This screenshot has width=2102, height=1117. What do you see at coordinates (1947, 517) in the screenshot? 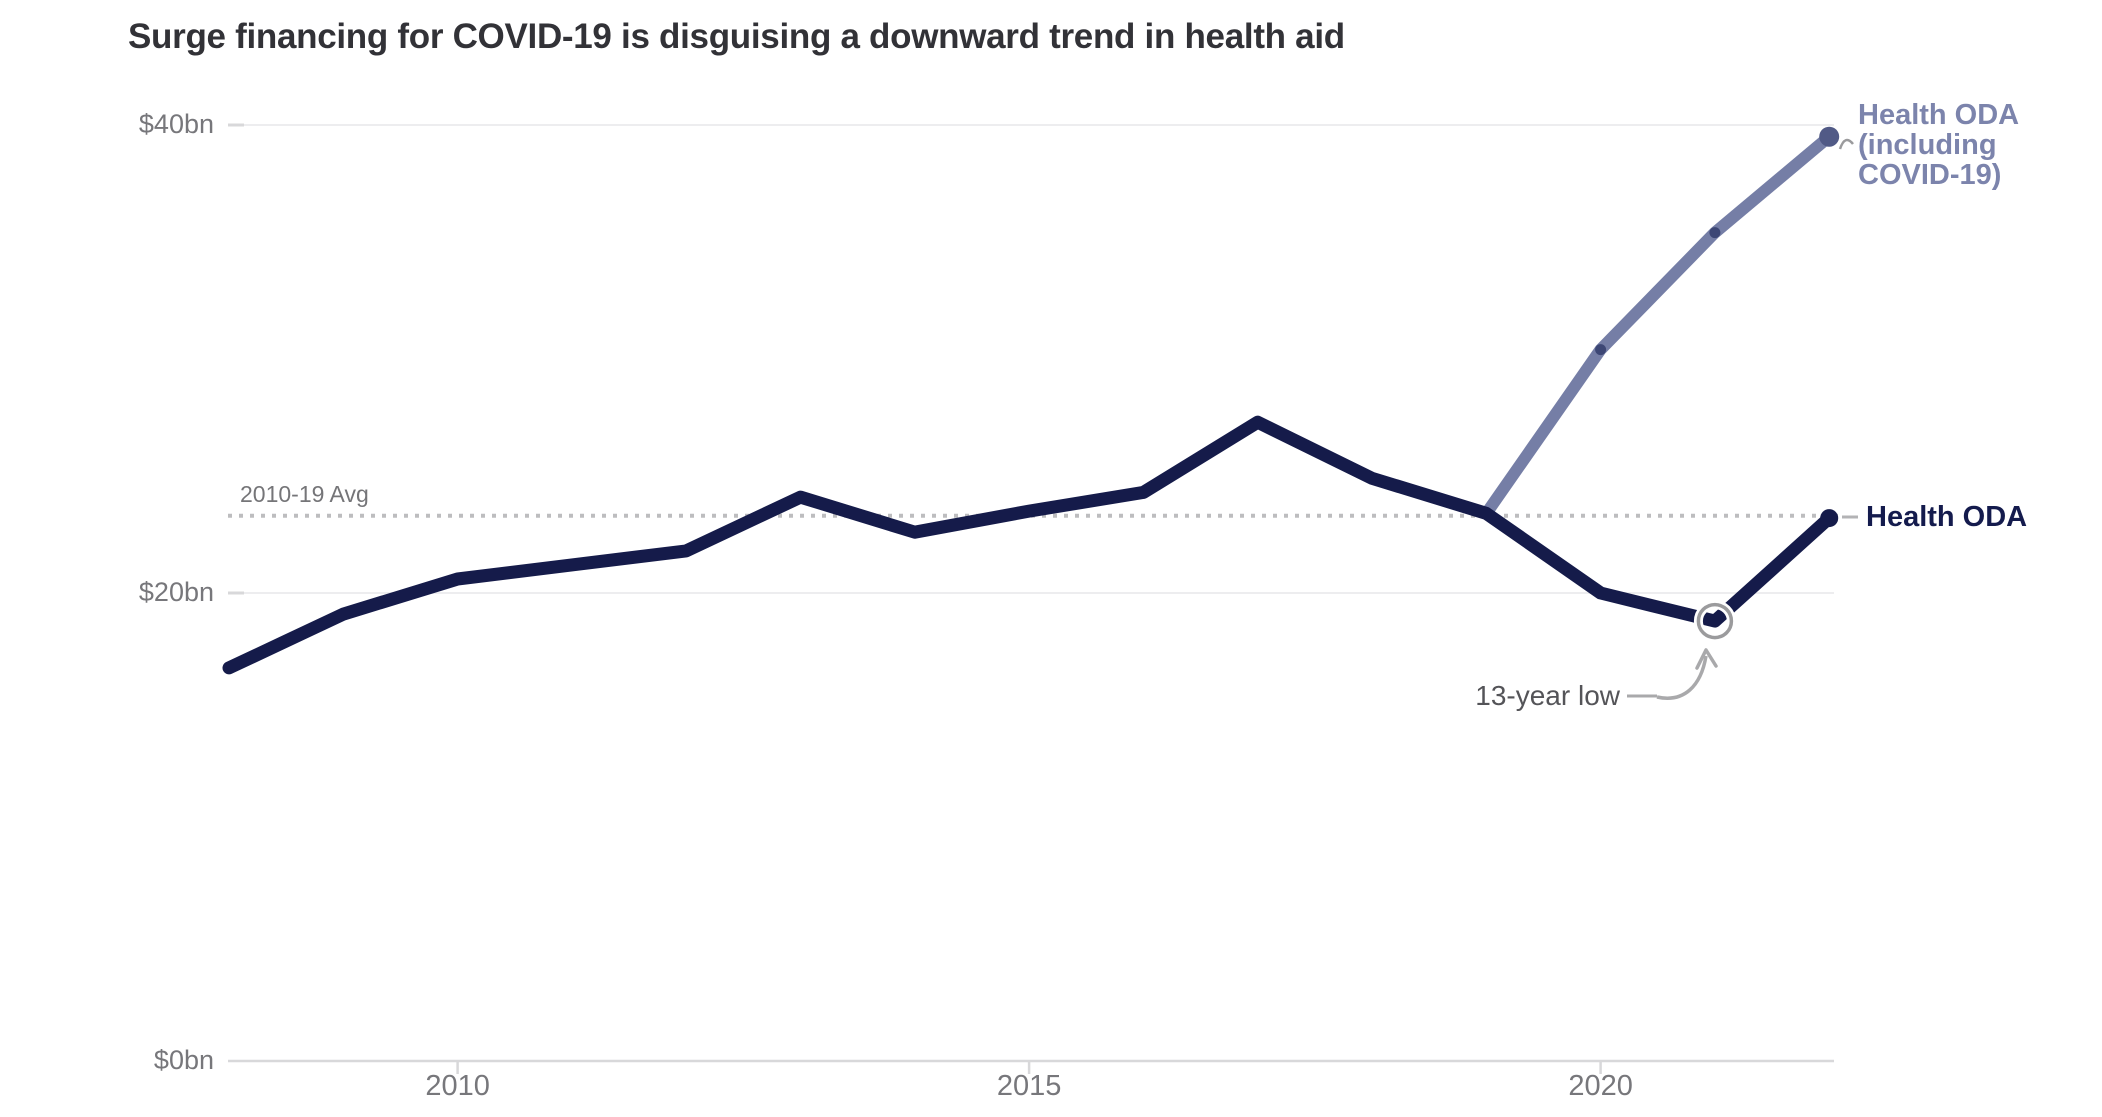
I see `series-label-health-oda: Health ODA` at bounding box center [1947, 517].